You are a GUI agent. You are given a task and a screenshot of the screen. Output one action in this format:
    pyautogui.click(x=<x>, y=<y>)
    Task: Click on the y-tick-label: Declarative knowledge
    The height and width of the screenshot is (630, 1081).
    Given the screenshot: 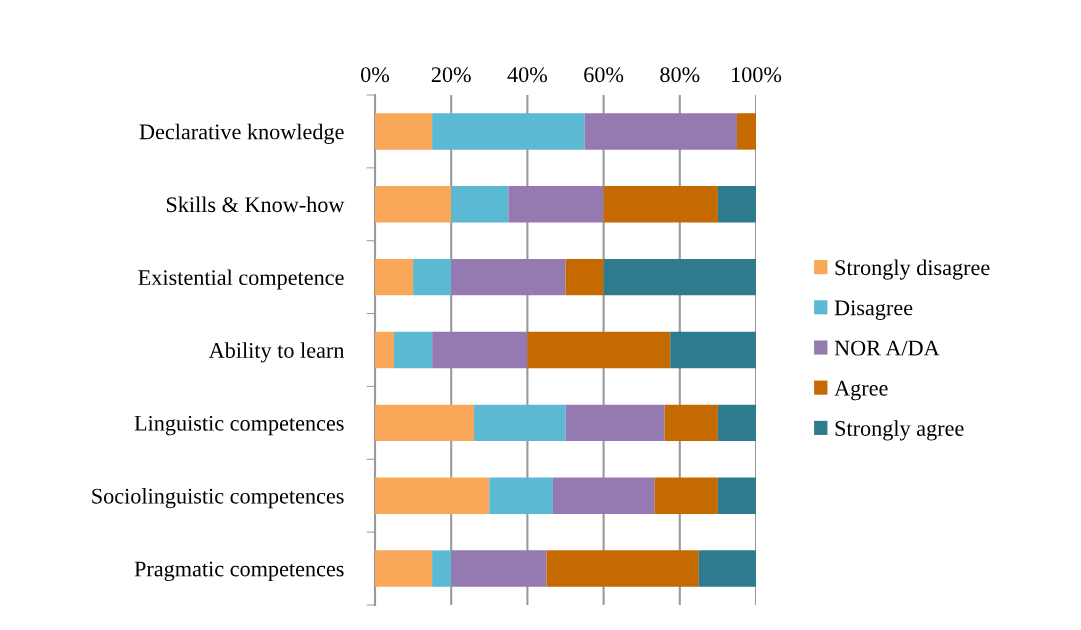 What is the action you would take?
    pyautogui.click(x=241, y=133)
    